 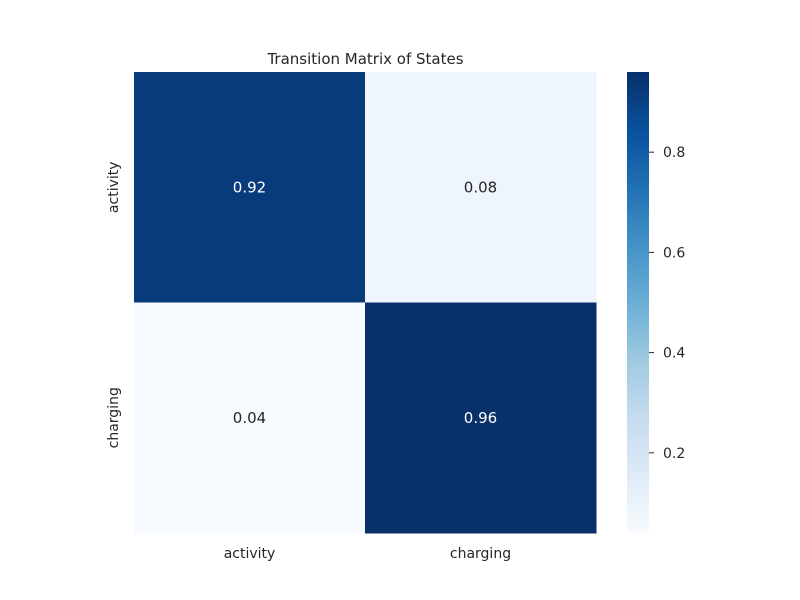 What do you see at coordinates (667, 303) in the screenshot?
I see `colorbar-ticks: 0.2 0.4 0.6 0.8` at bounding box center [667, 303].